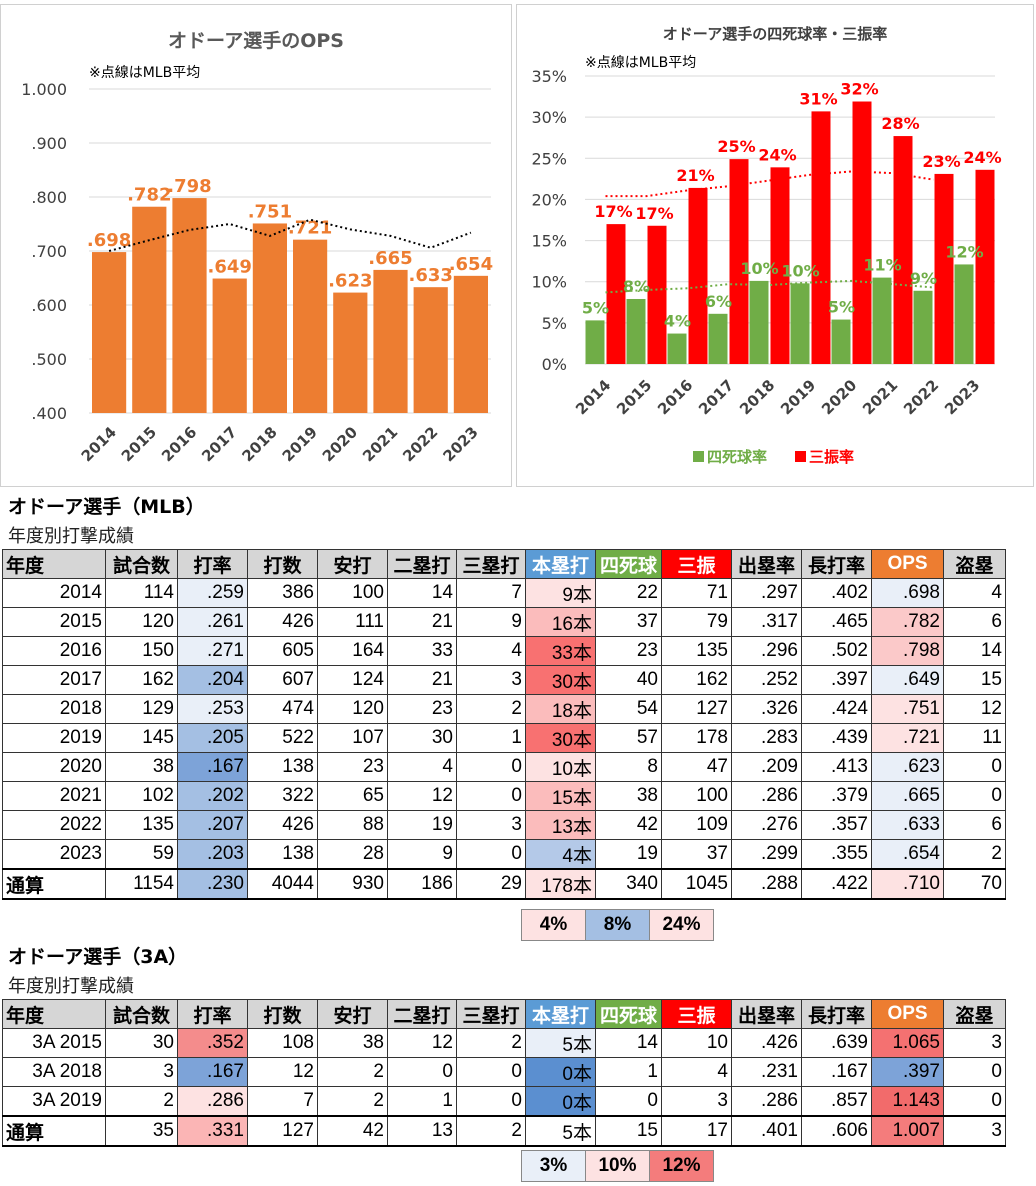  I want to click on data-label: .721, so click(310, 228).